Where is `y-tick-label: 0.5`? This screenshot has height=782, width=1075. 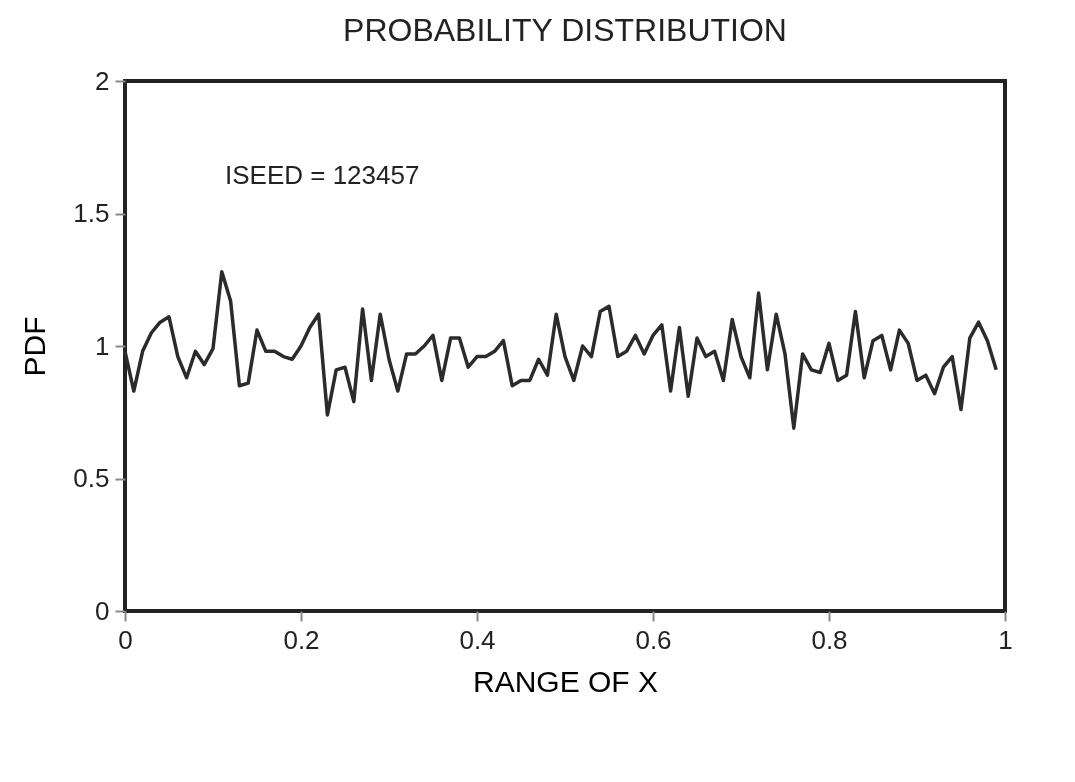
y-tick-label: 0.5 is located at coordinates (91, 478).